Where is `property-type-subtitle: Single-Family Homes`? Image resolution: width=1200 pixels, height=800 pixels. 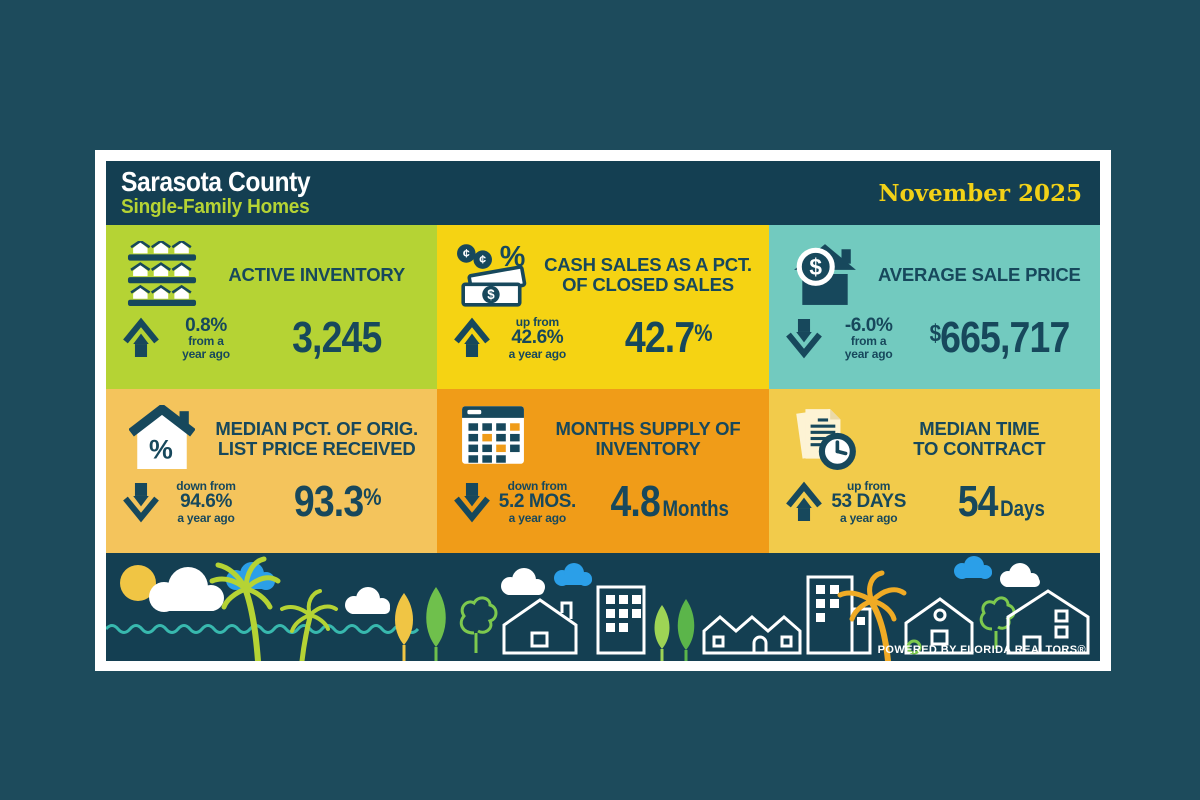 property-type-subtitle: Single-Family Homes is located at coordinates (215, 207).